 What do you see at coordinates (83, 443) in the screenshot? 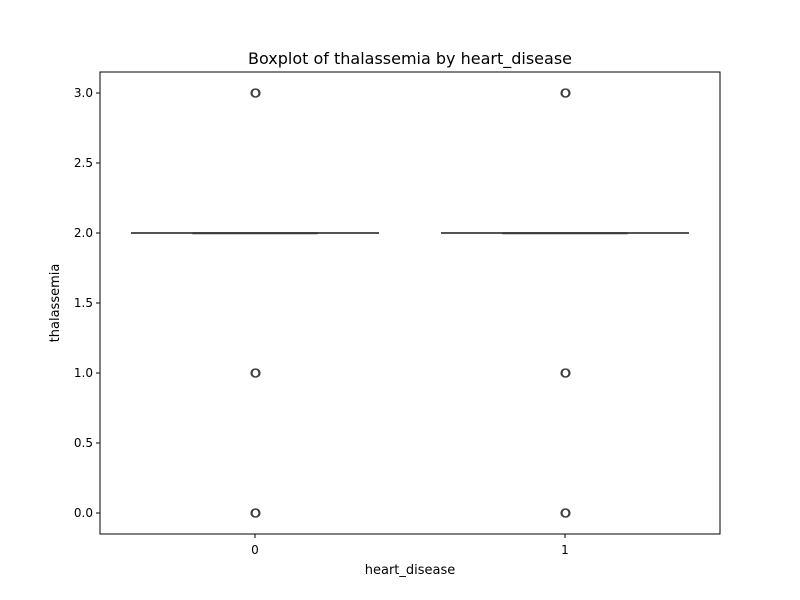
I see `y-tick-label: 0.5` at bounding box center [83, 443].